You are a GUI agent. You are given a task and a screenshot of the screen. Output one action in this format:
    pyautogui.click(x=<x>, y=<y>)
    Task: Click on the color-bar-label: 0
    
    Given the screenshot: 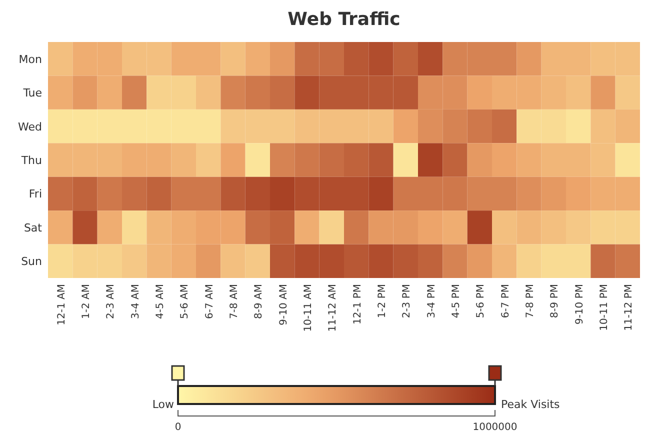 What is the action you would take?
    pyautogui.click(x=178, y=427)
    